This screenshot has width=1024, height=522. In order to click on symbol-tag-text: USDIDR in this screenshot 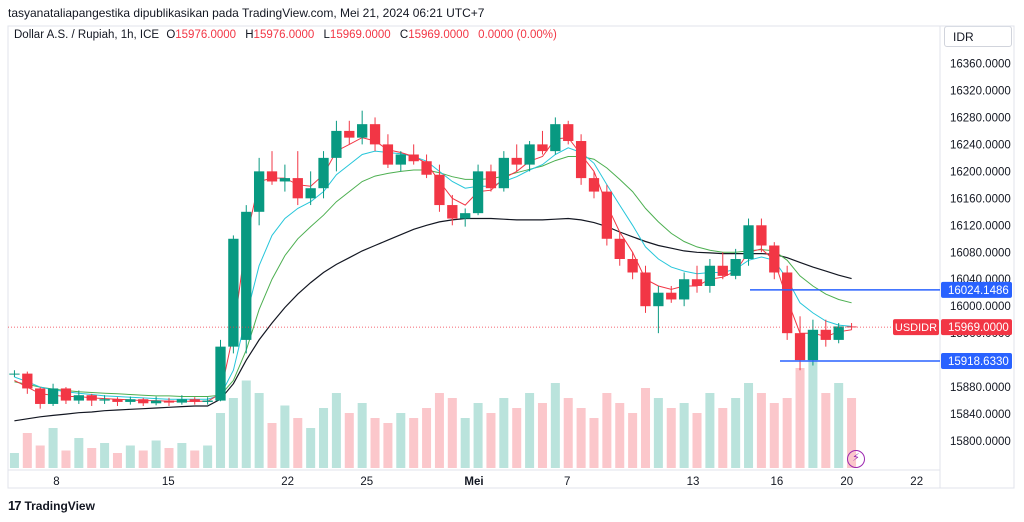, I will do `click(916, 328)`.